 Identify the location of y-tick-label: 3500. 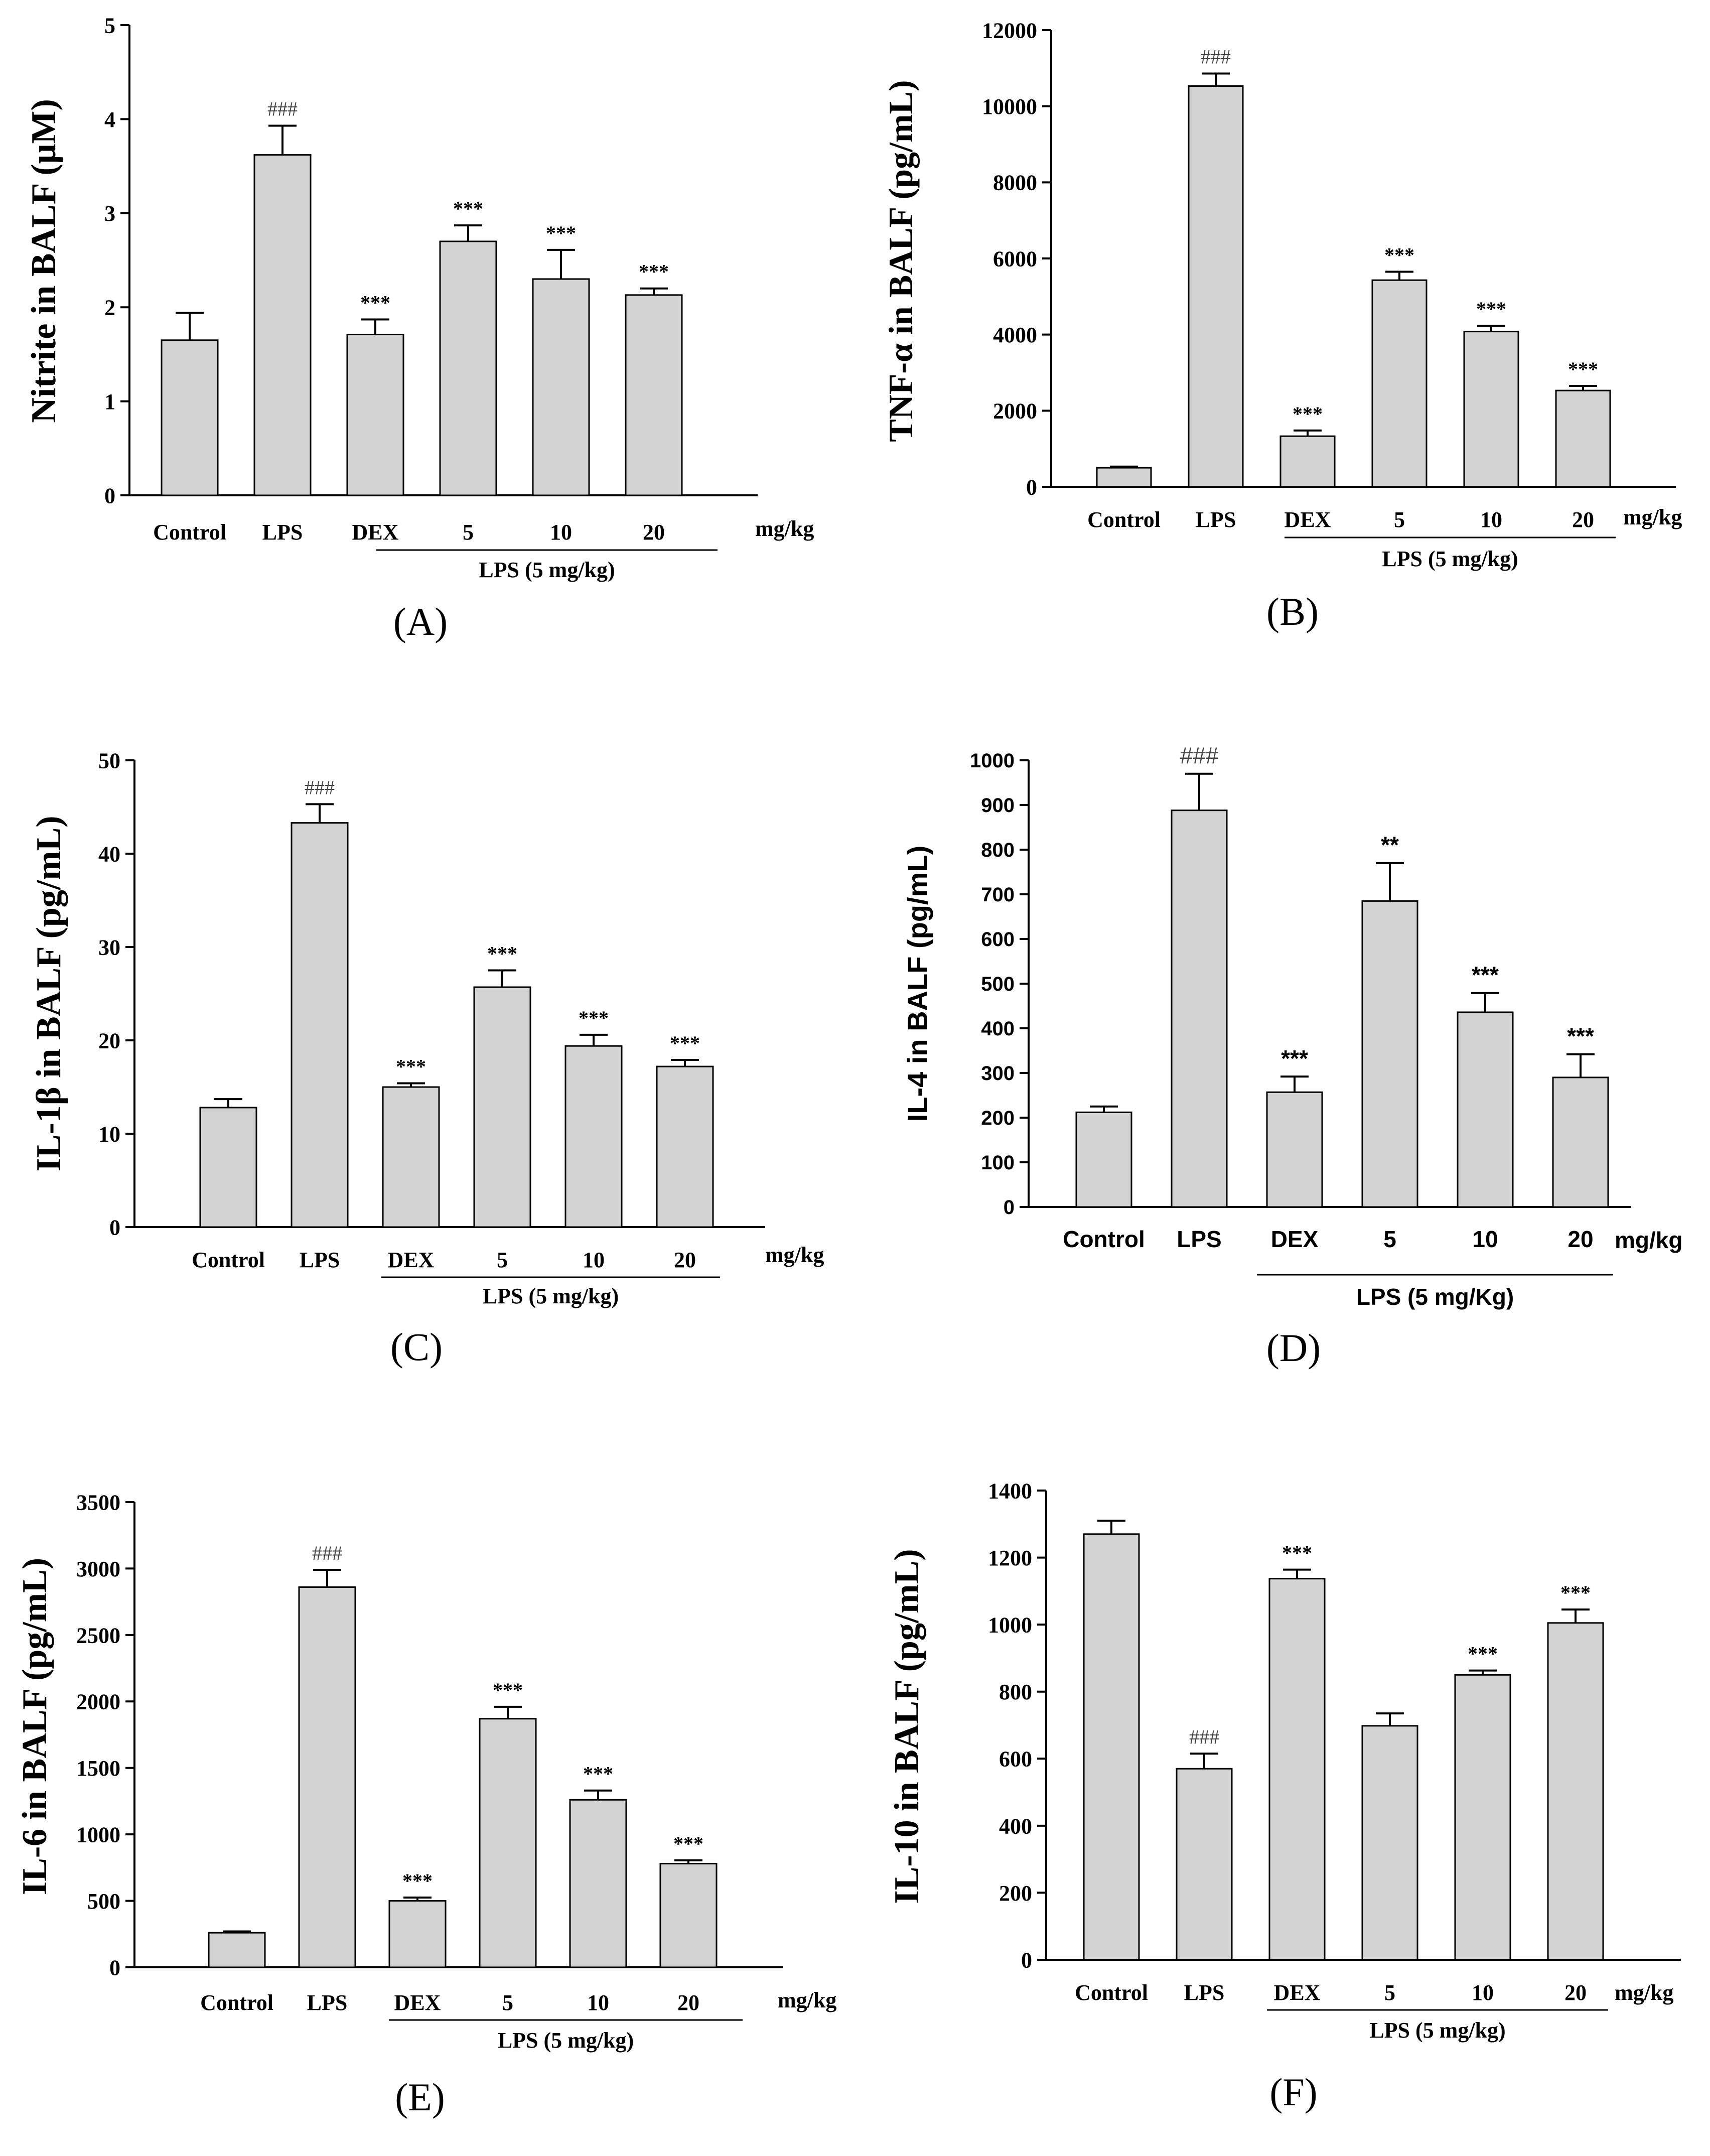
(98, 1503).